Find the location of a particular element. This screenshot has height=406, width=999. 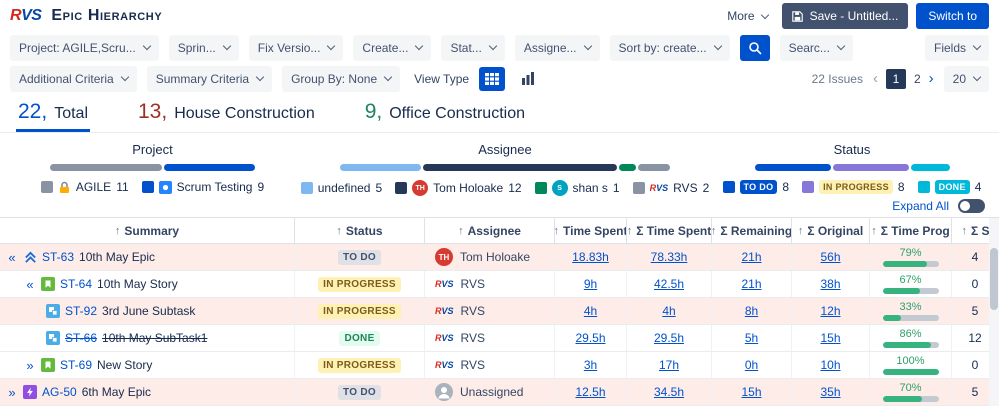

status-badge: TO DO is located at coordinates (359, 392).